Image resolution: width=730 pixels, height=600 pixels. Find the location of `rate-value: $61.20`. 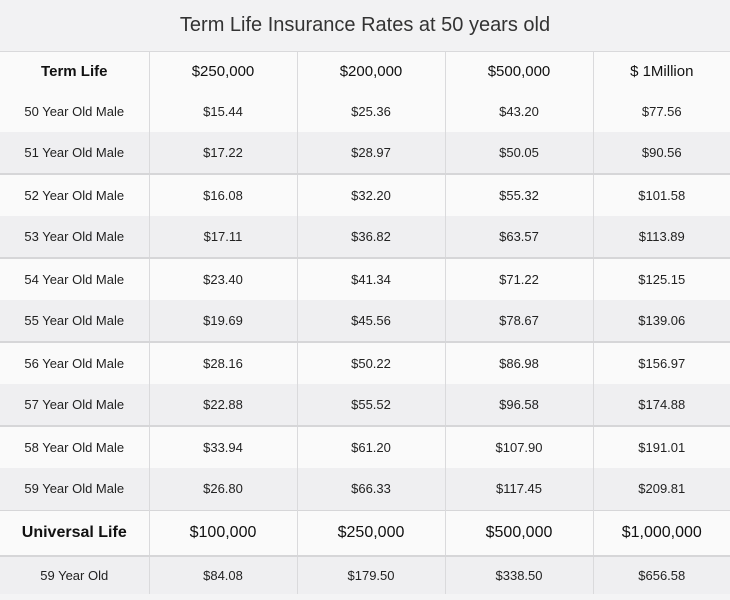

rate-value: $61.20 is located at coordinates (371, 447).